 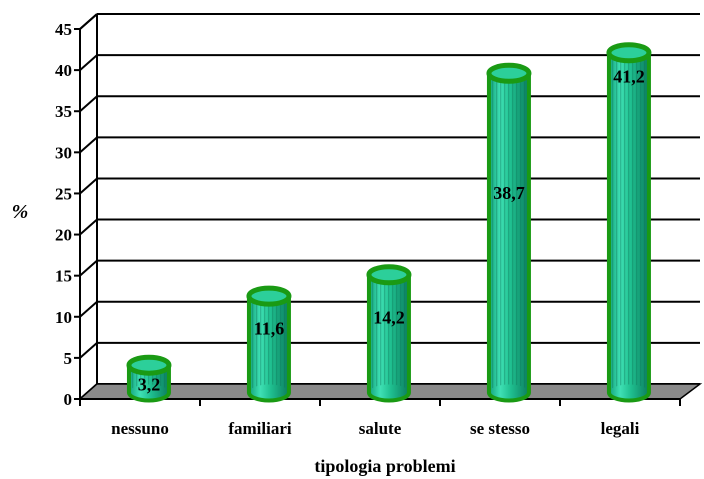 I want to click on data-label: 38,7, so click(x=509, y=193).